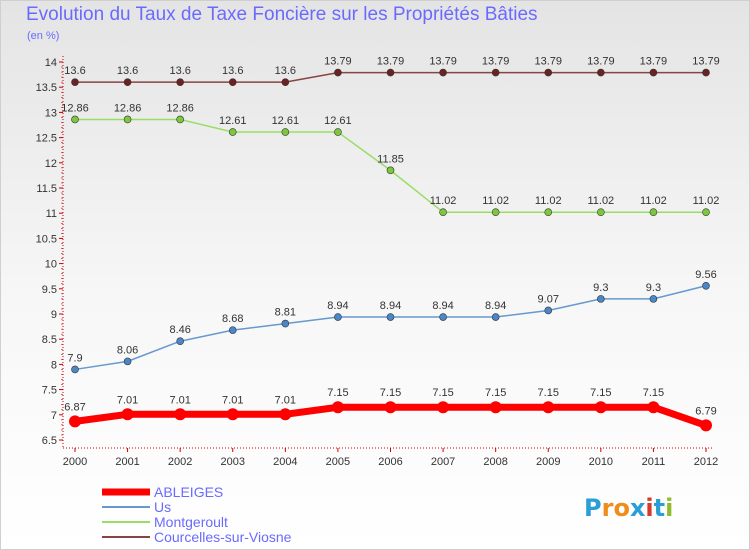  I want to click on y-tick-label: 11.5, so click(46, 189).